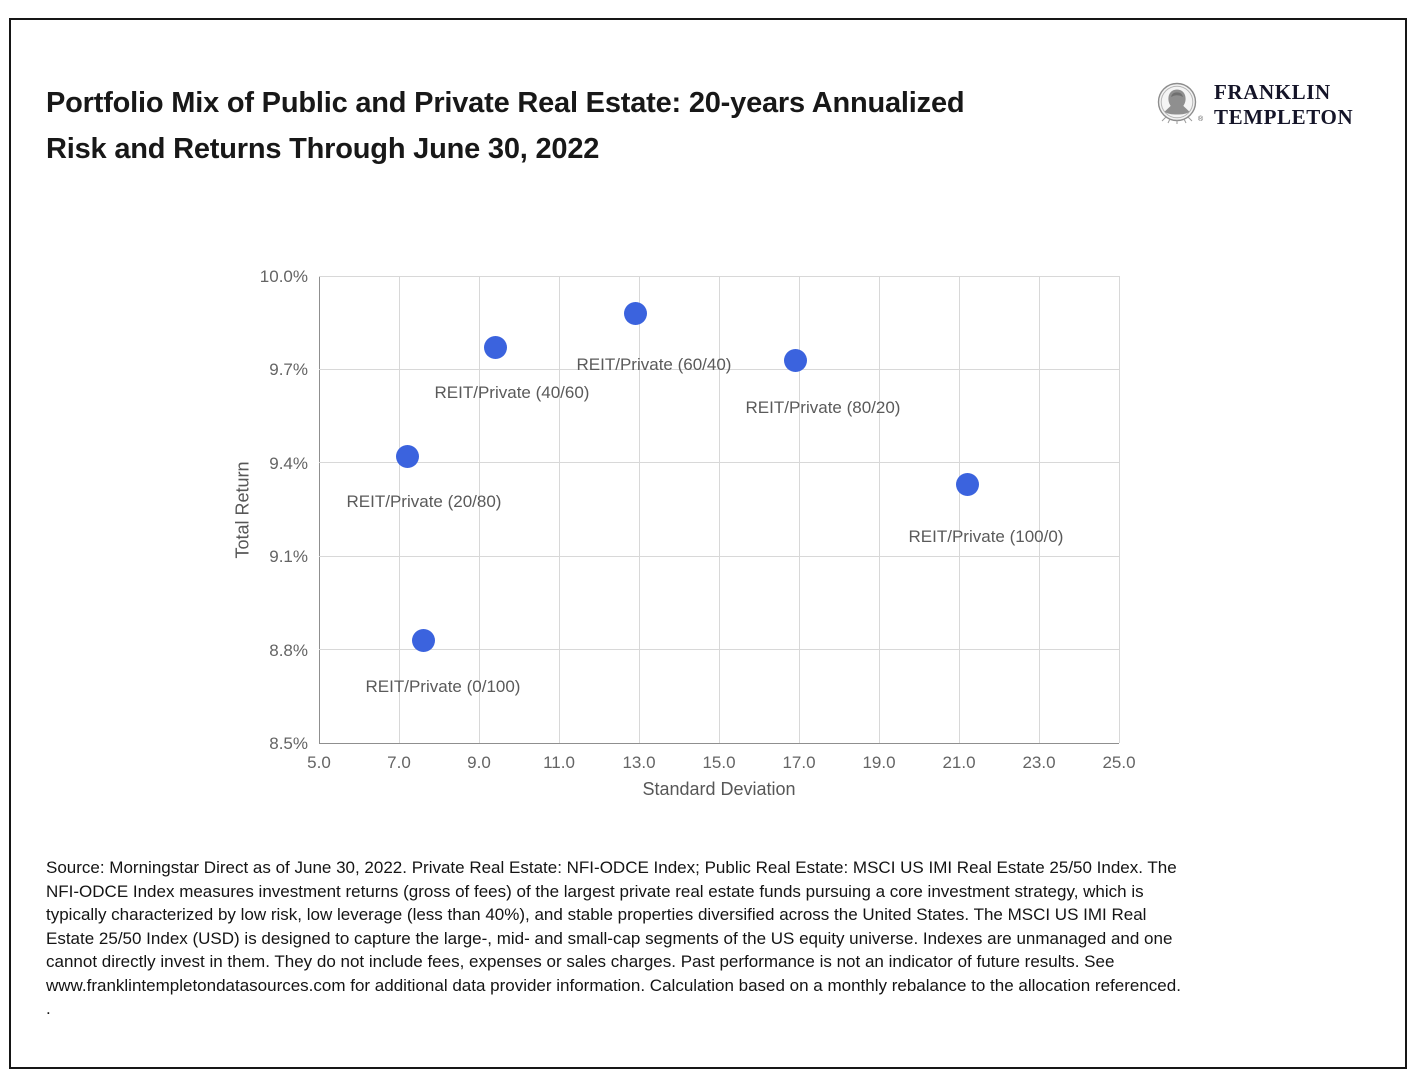 The width and height of the screenshot is (1420, 1088). What do you see at coordinates (1284, 117) in the screenshot?
I see `logo-word-templeton: TEMPLETON` at bounding box center [1284, 117].